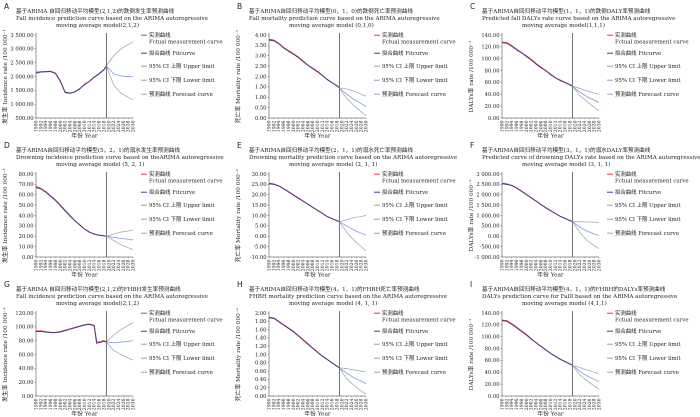  What do you see at coordinates (258, 258) in the screenshot?
I see `y-tick-label: -10.00` at bounding box center [258, 258].